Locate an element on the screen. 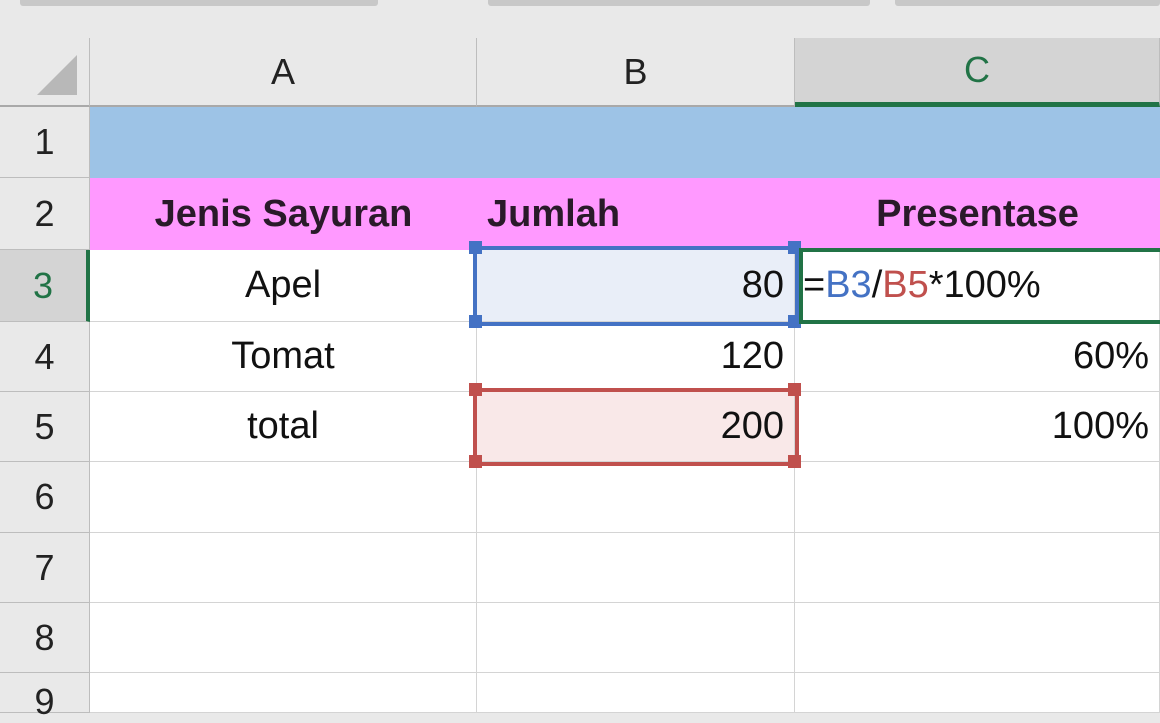 The image size is (1160, 723). cell-b6 is located at coordinates (636, 497).